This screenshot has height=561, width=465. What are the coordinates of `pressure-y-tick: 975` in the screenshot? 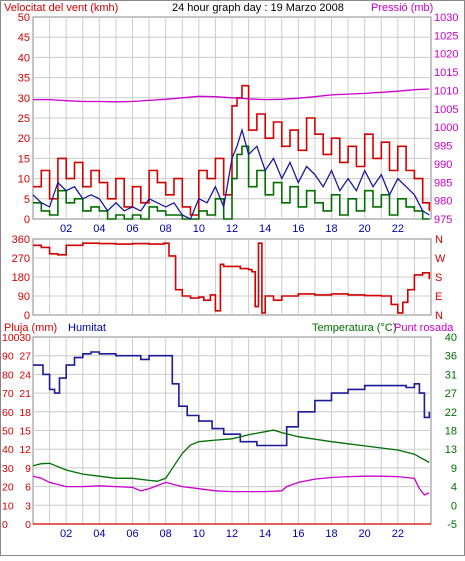 It's located at (443, 220).